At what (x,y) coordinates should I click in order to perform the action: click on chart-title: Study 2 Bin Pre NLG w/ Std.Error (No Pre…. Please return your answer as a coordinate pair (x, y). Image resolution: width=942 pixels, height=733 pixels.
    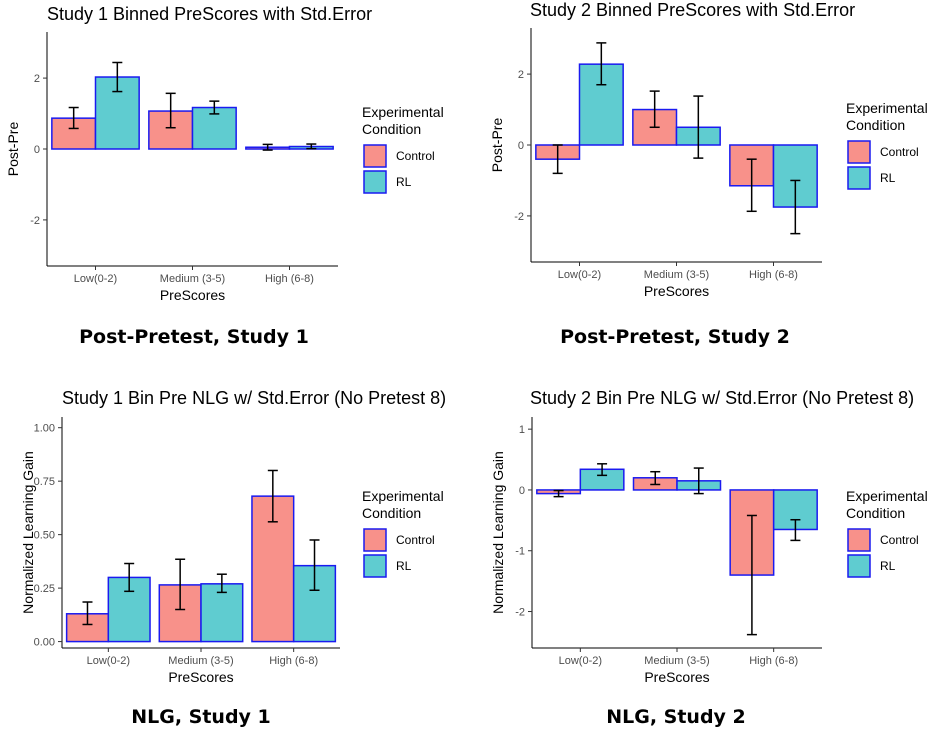
    Looking at the image, I should click on (722, 398).